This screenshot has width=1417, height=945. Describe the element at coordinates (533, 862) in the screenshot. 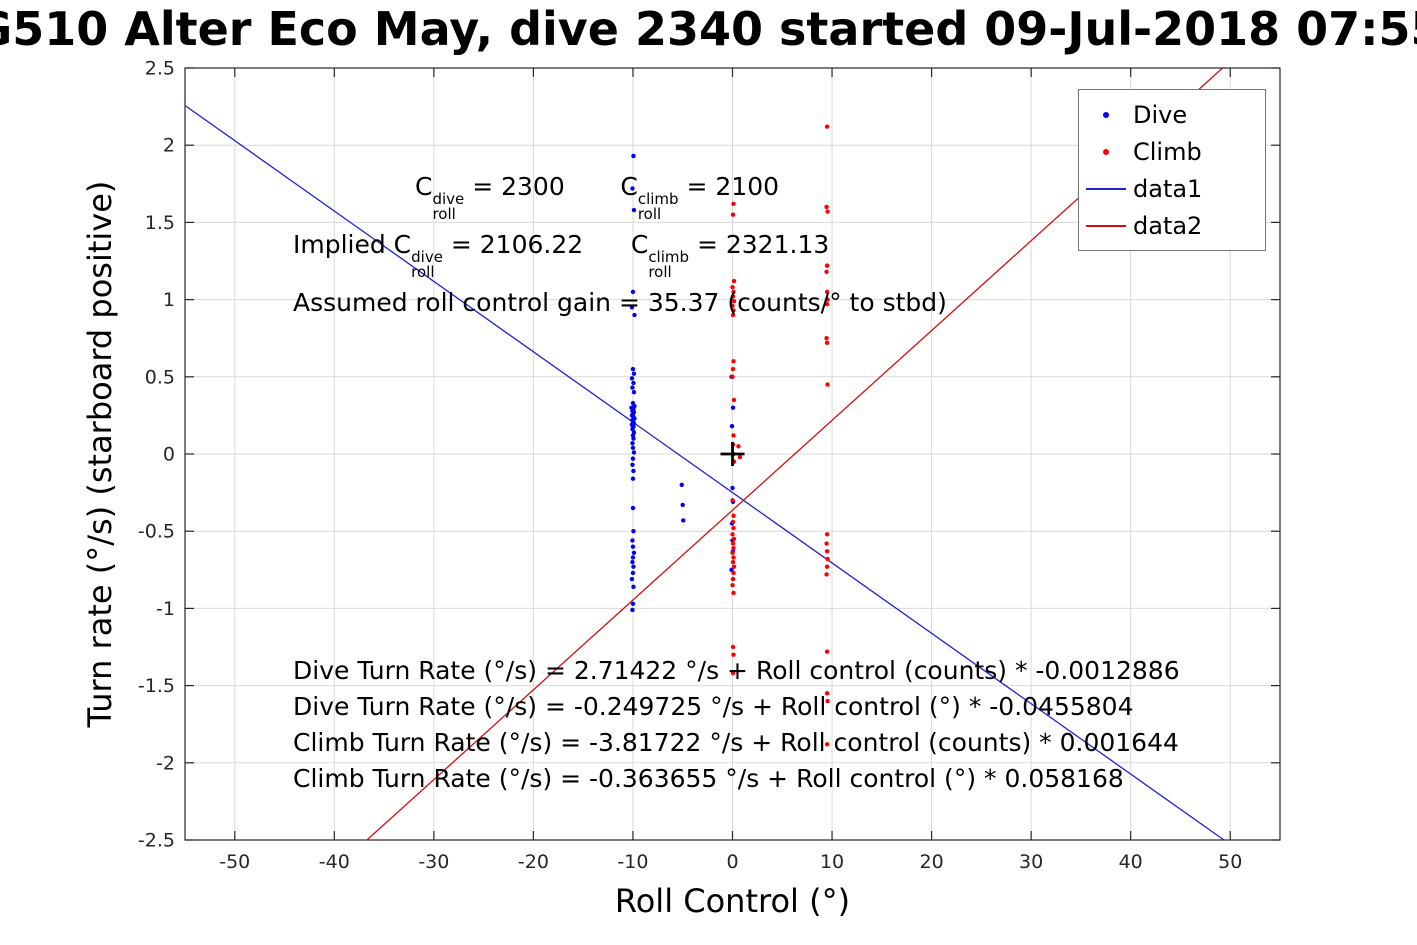

I see `x-tick-label: -20` at that location.